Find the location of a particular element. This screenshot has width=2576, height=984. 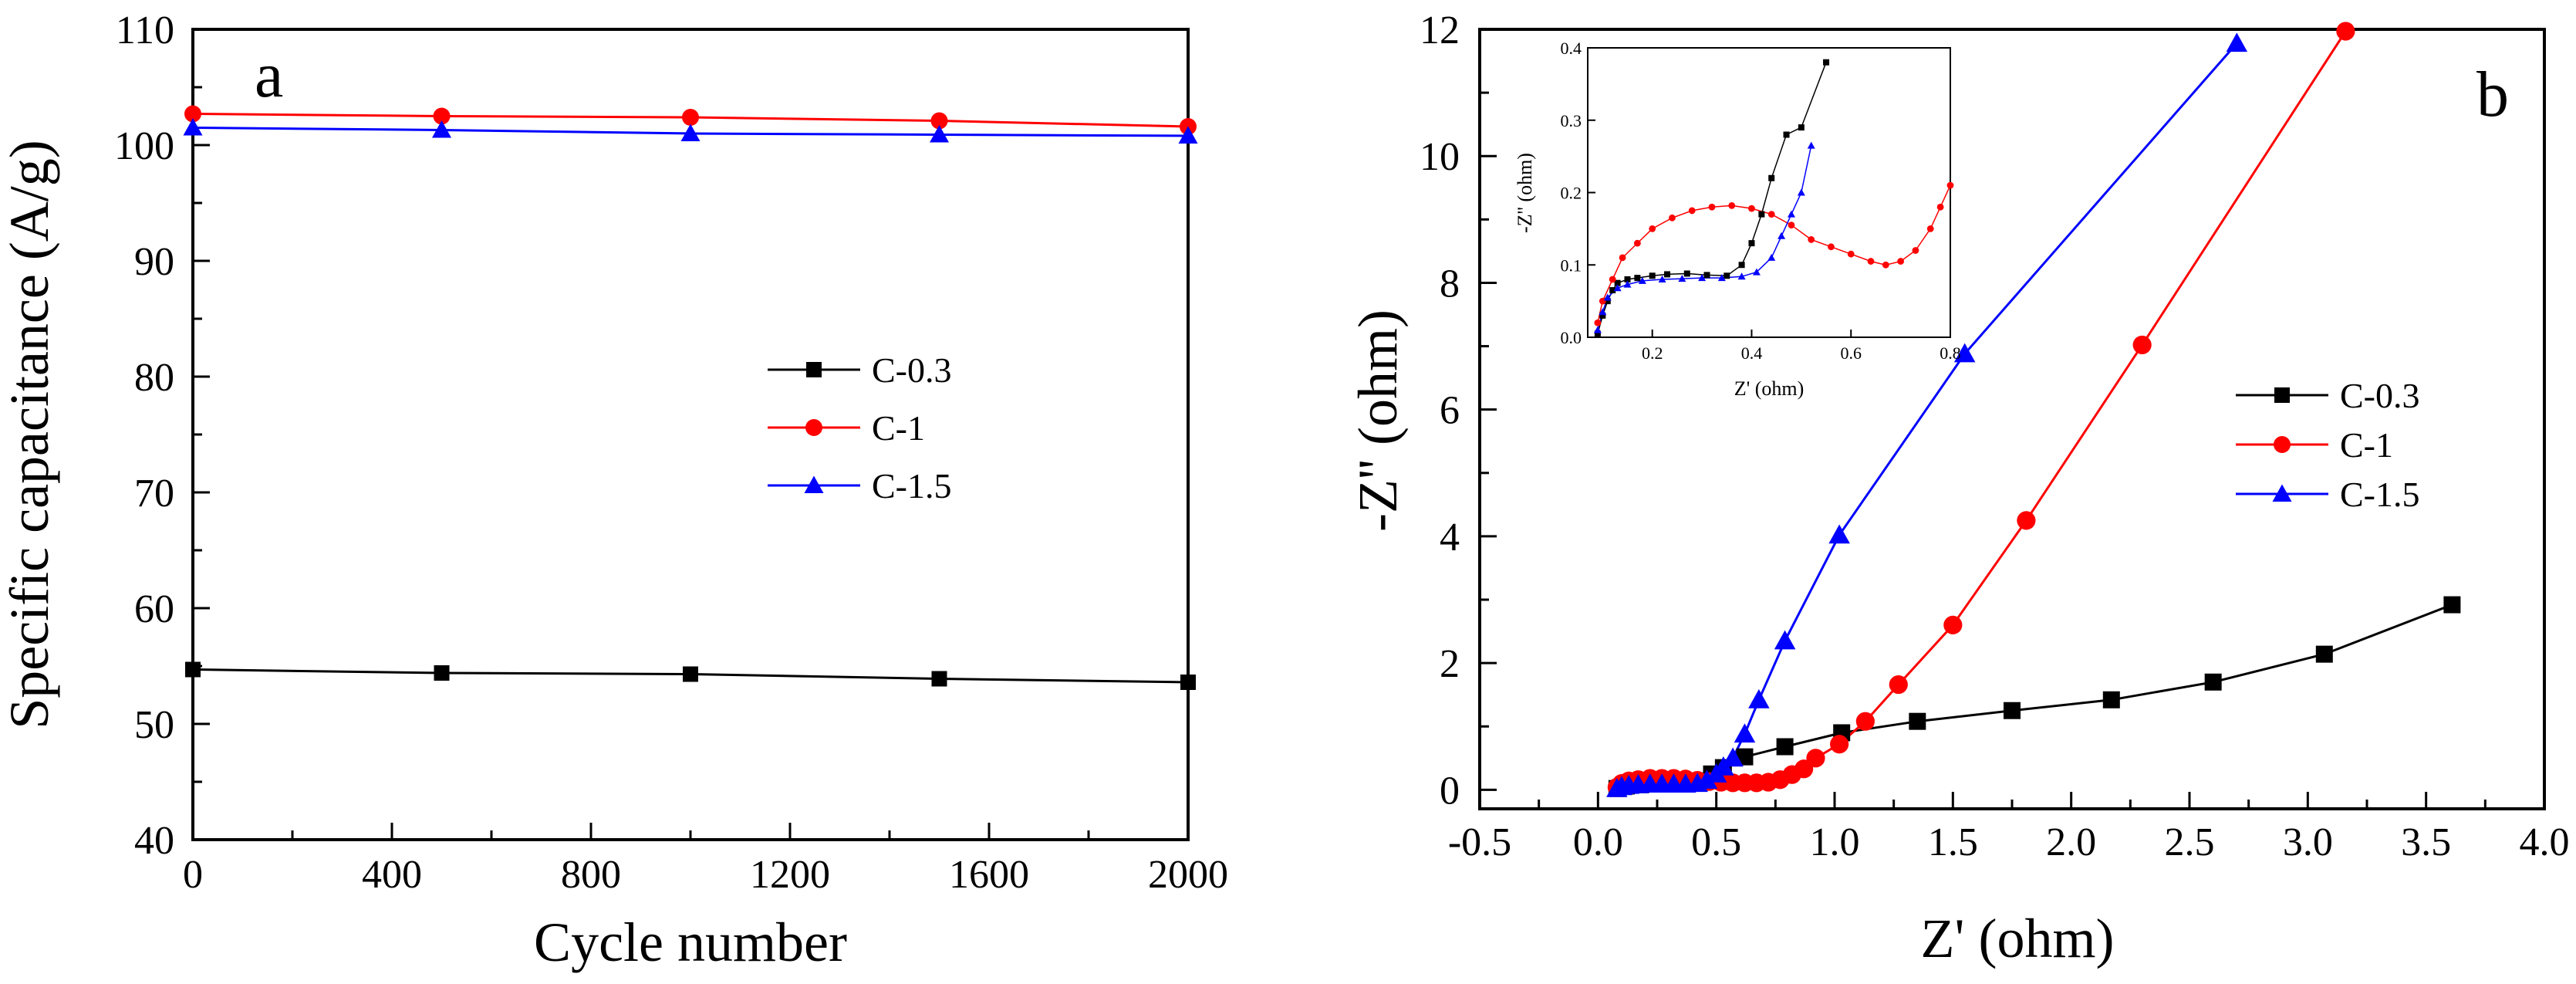

panel-b-y-tick-label: 8 is located at coordinates (1450, 284).